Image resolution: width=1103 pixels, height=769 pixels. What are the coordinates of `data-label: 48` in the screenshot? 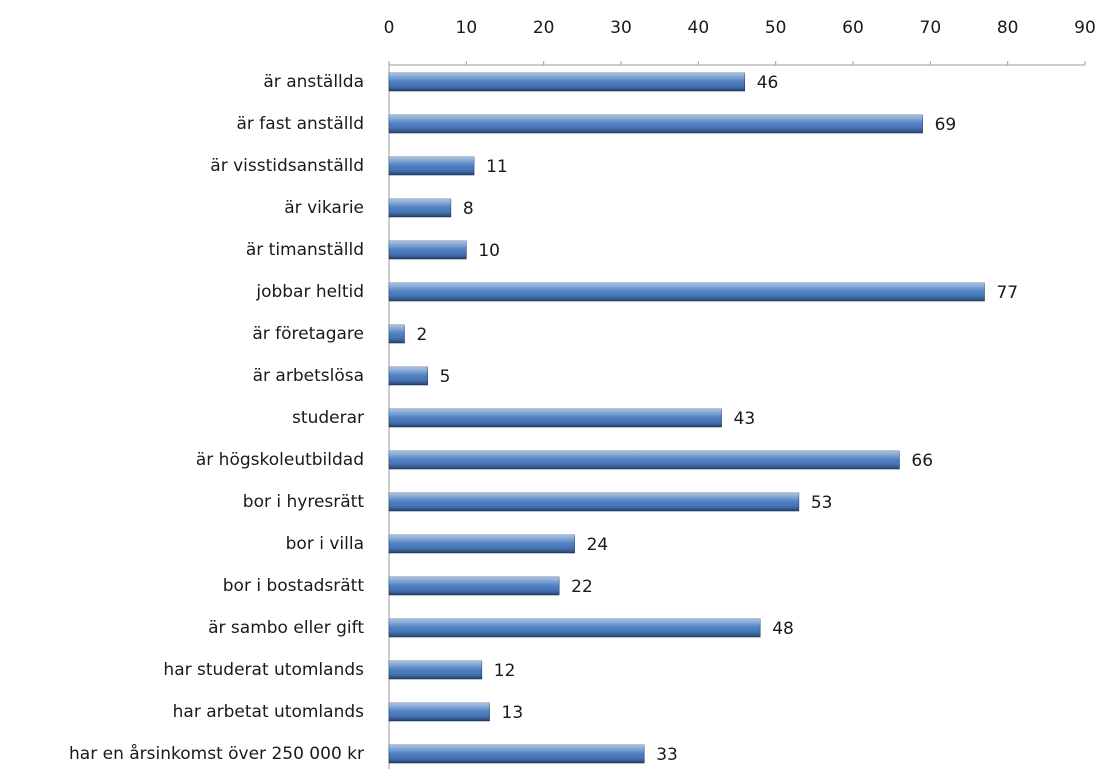 It's located at (783, 629).